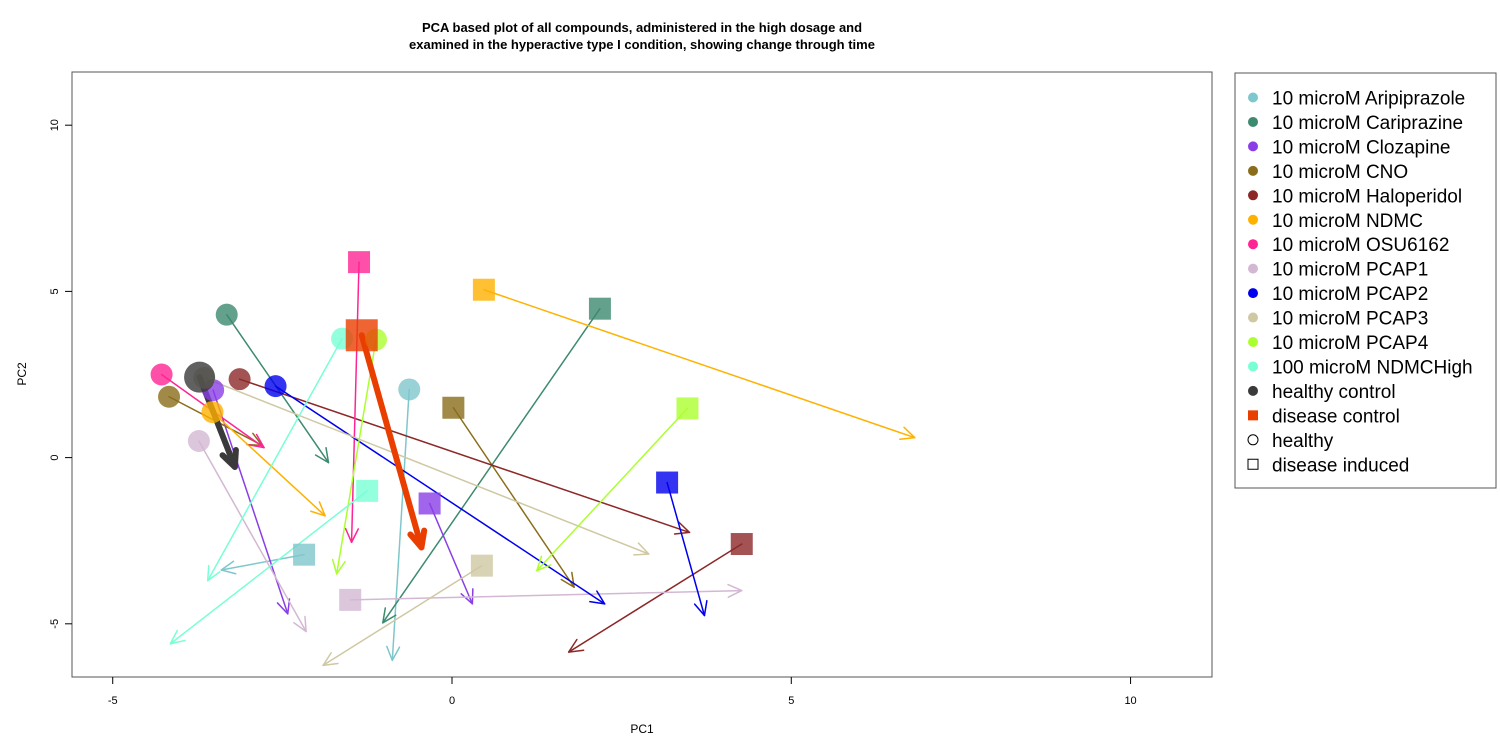  I want to click on legend-item: 100 microM NDMCHigh, so click(1360, 367).